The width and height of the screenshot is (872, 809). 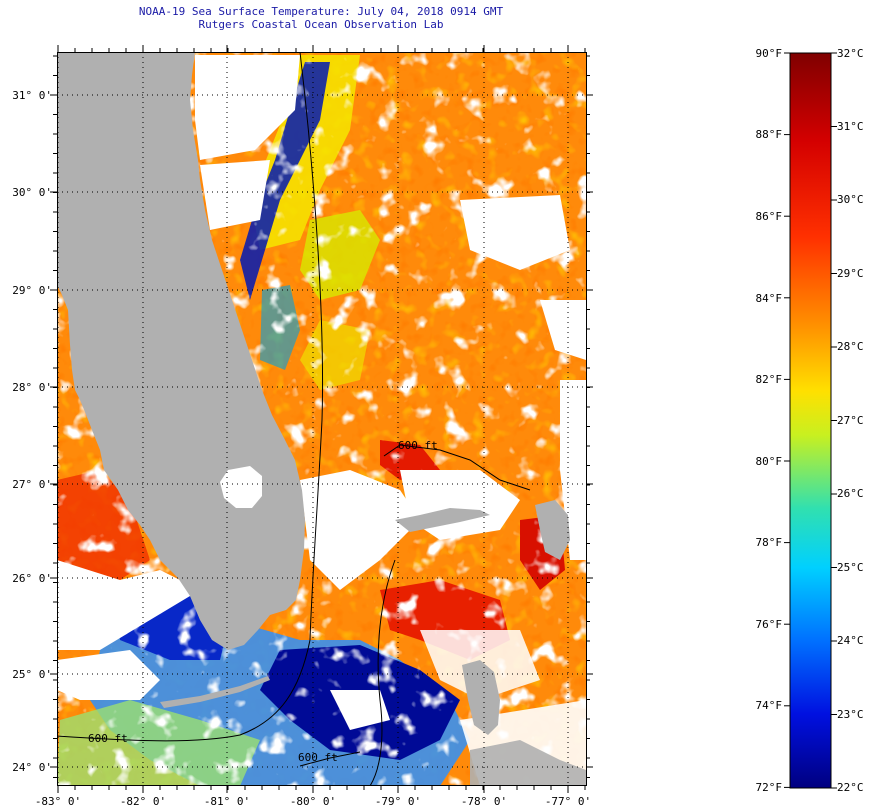 I want to click on latitude-label: 28° 0', so click(x=32, y=387).